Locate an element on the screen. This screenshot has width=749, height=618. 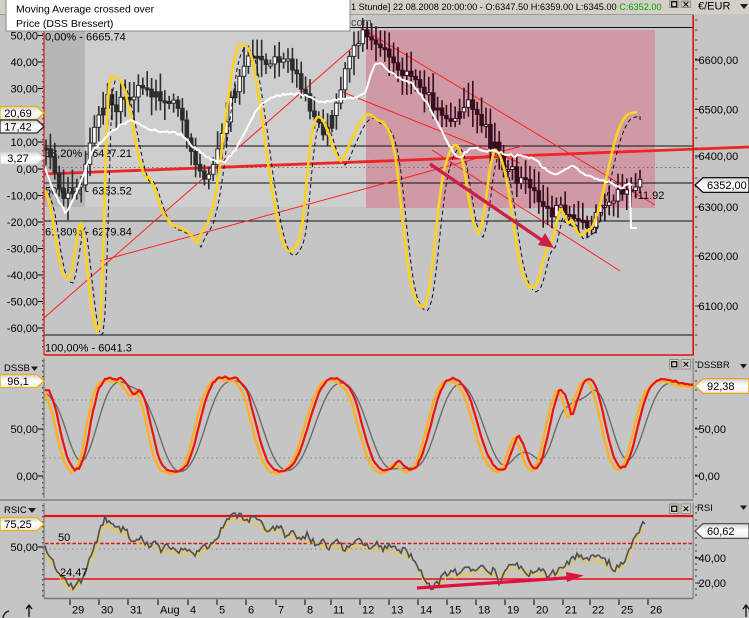
svg-text: 8 is located at coordinates (310, 611).